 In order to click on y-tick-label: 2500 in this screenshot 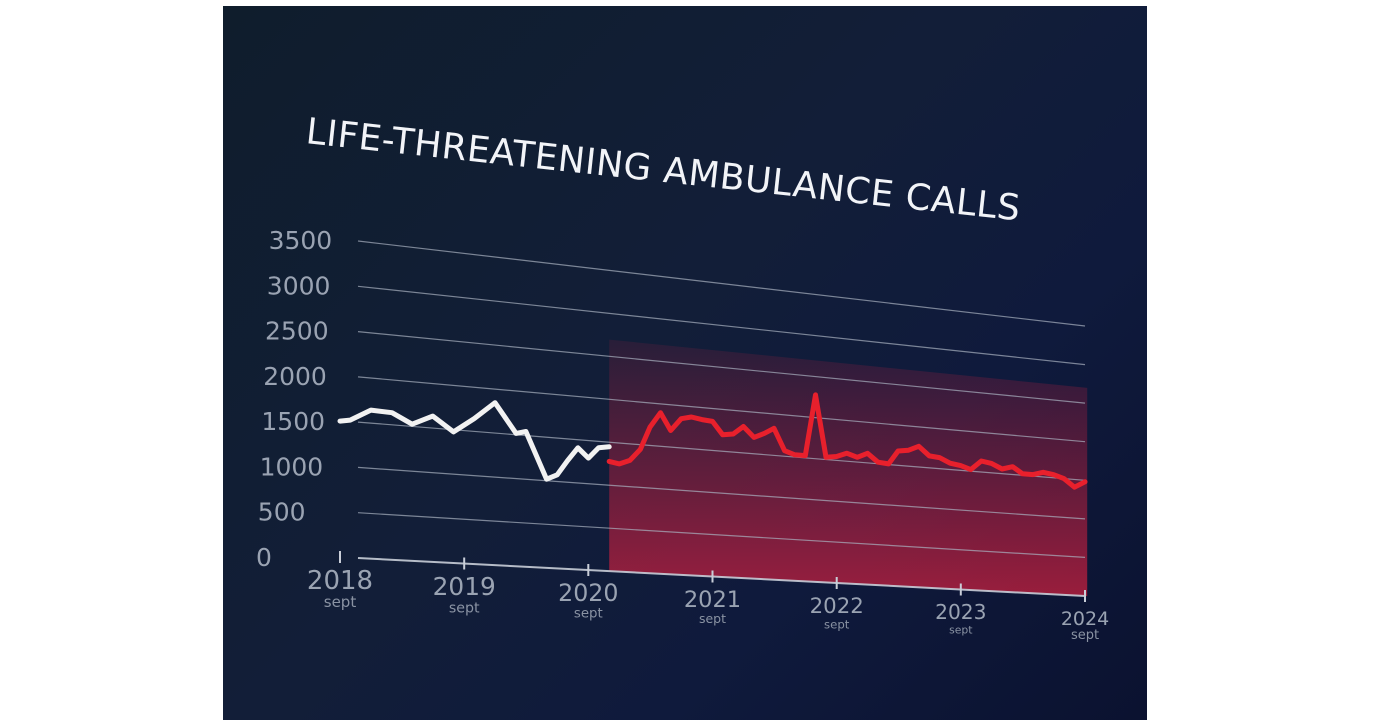, I will do `click(297, 331)`.